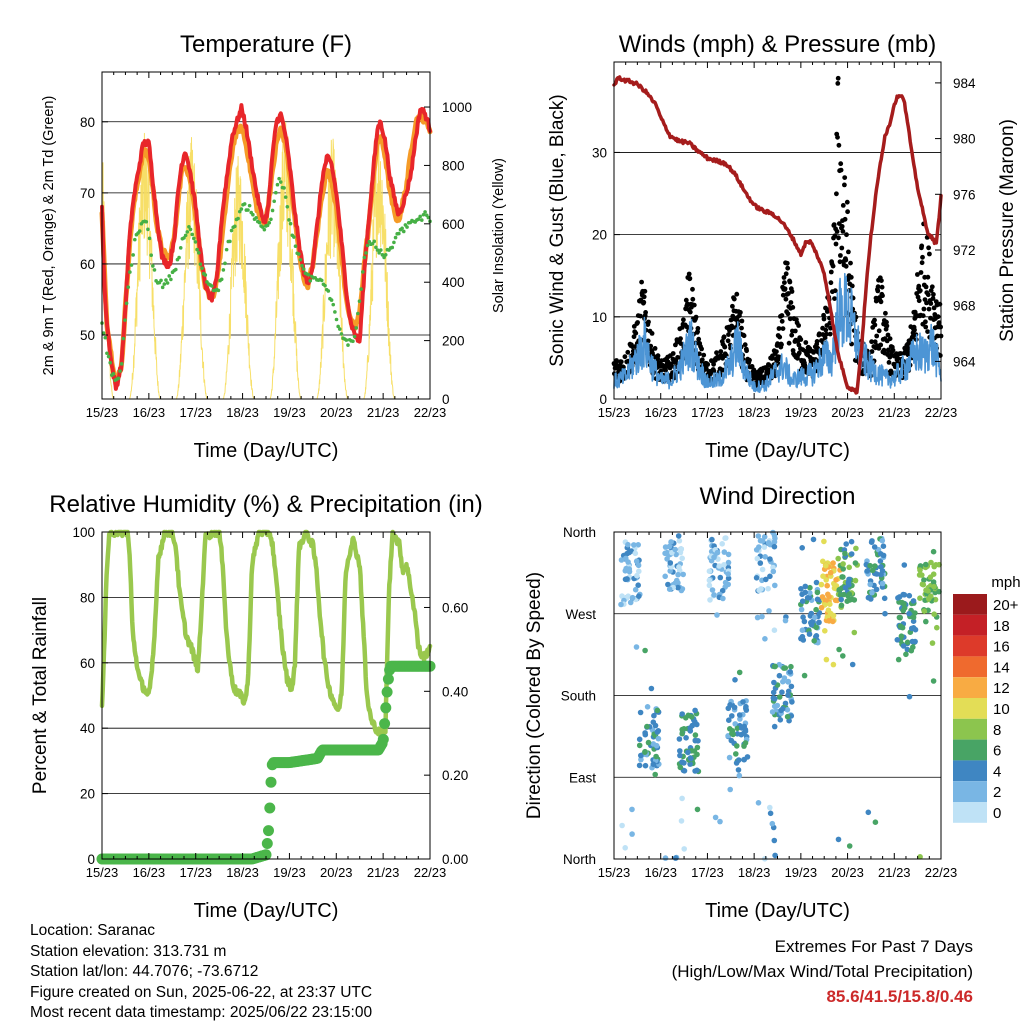 The width and height of the screenshot is (1024, 1024). I want to click on chart-title: Temperature (F), so click(266, 44).